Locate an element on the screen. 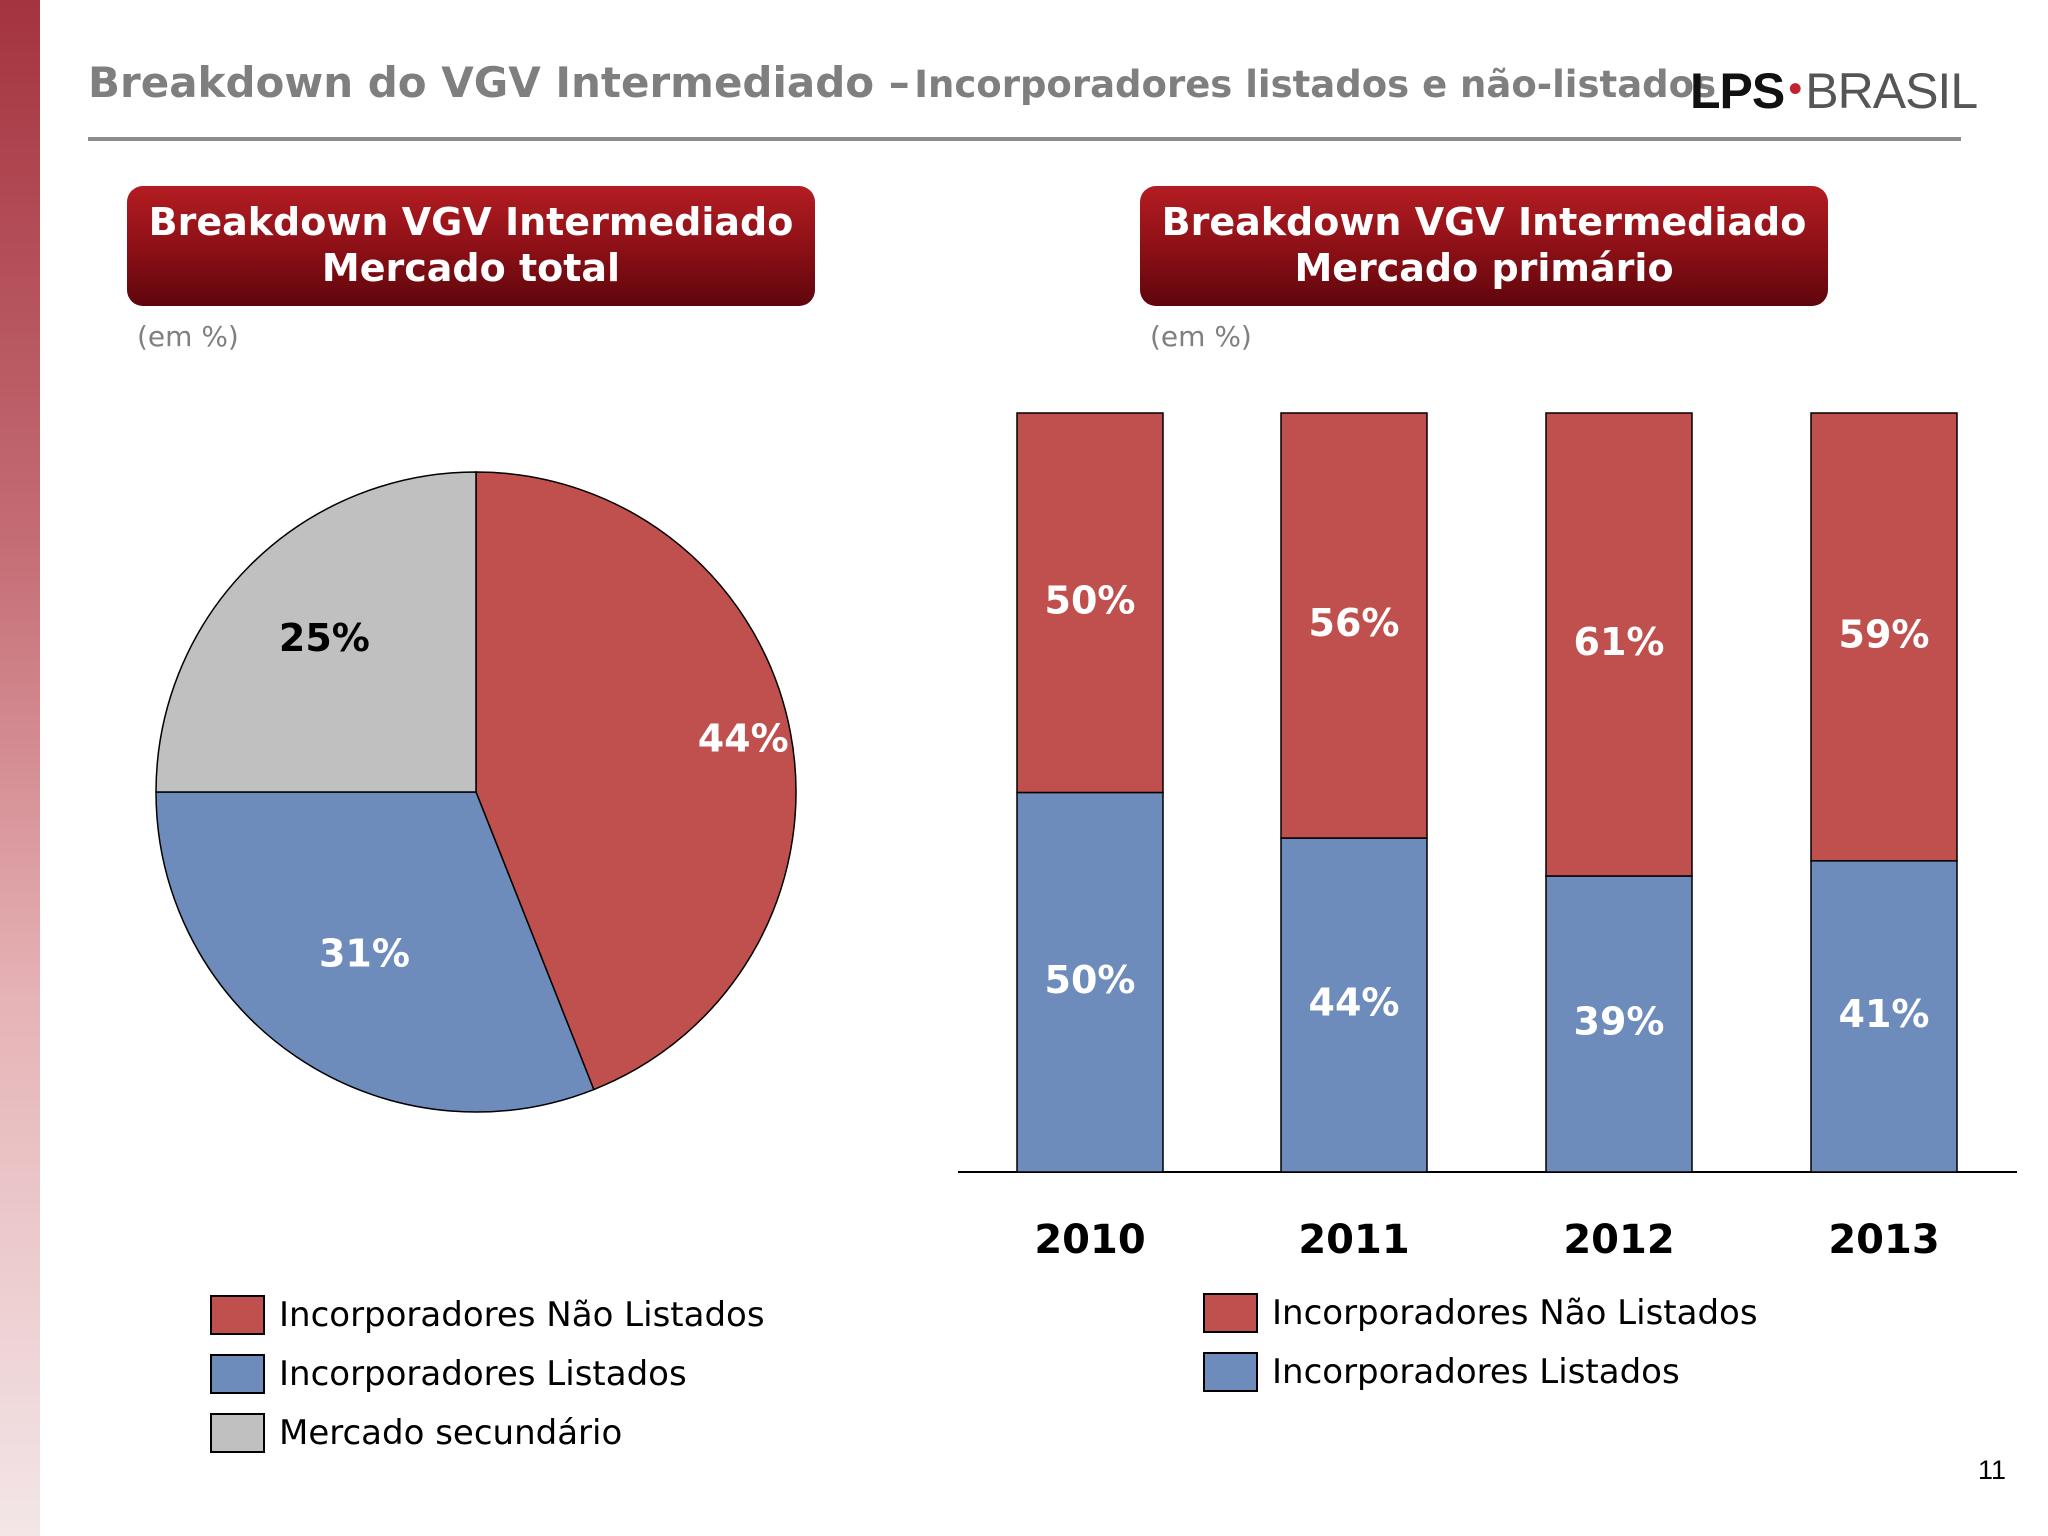 The image size is (2048, 1536). right-header-line2: Mercado primário is located at coordinates (1484, 268).